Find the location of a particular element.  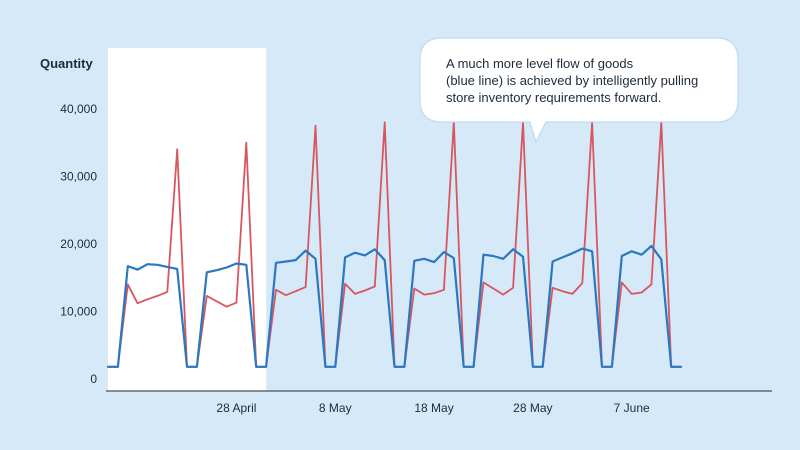

x-tick-label: 28 April is located at coordinates (236, 408).